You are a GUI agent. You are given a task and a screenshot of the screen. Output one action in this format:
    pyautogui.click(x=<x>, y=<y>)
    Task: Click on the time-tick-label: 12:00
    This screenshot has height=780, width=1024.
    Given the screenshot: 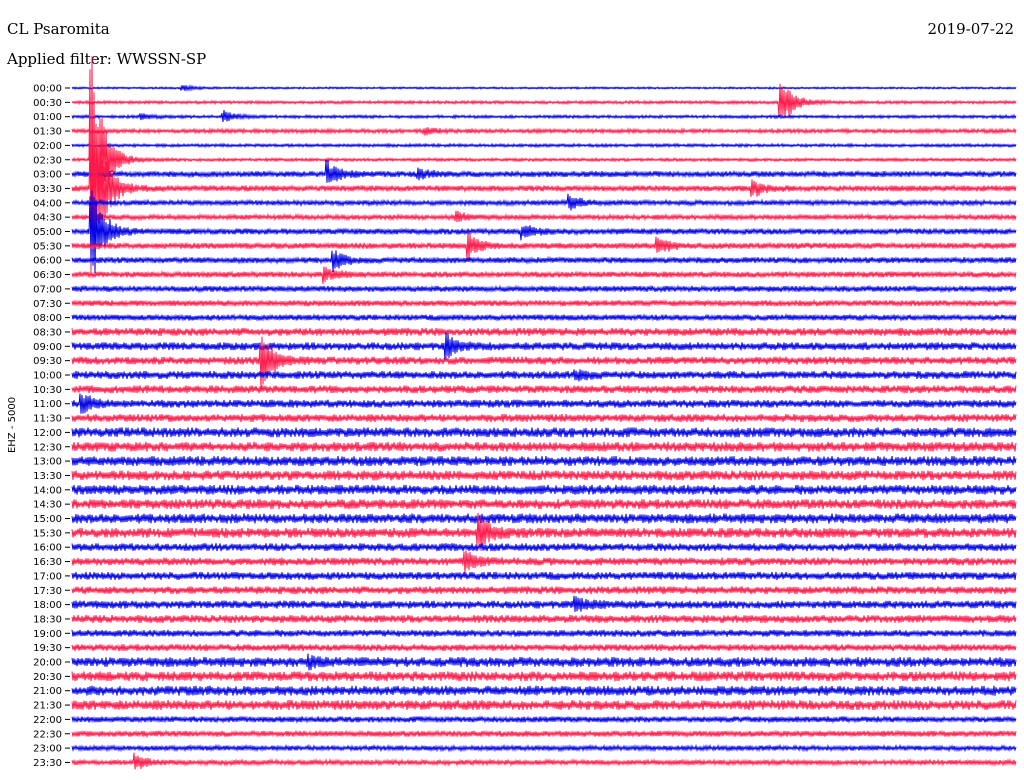 What is the action you would take?
    pyautogui.click(x=47, y=433)
    